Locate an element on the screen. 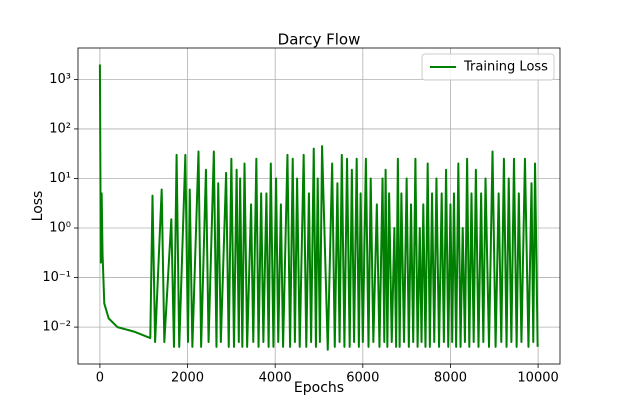  x-tick-label: 10000 is located at coordinates (537, 378).